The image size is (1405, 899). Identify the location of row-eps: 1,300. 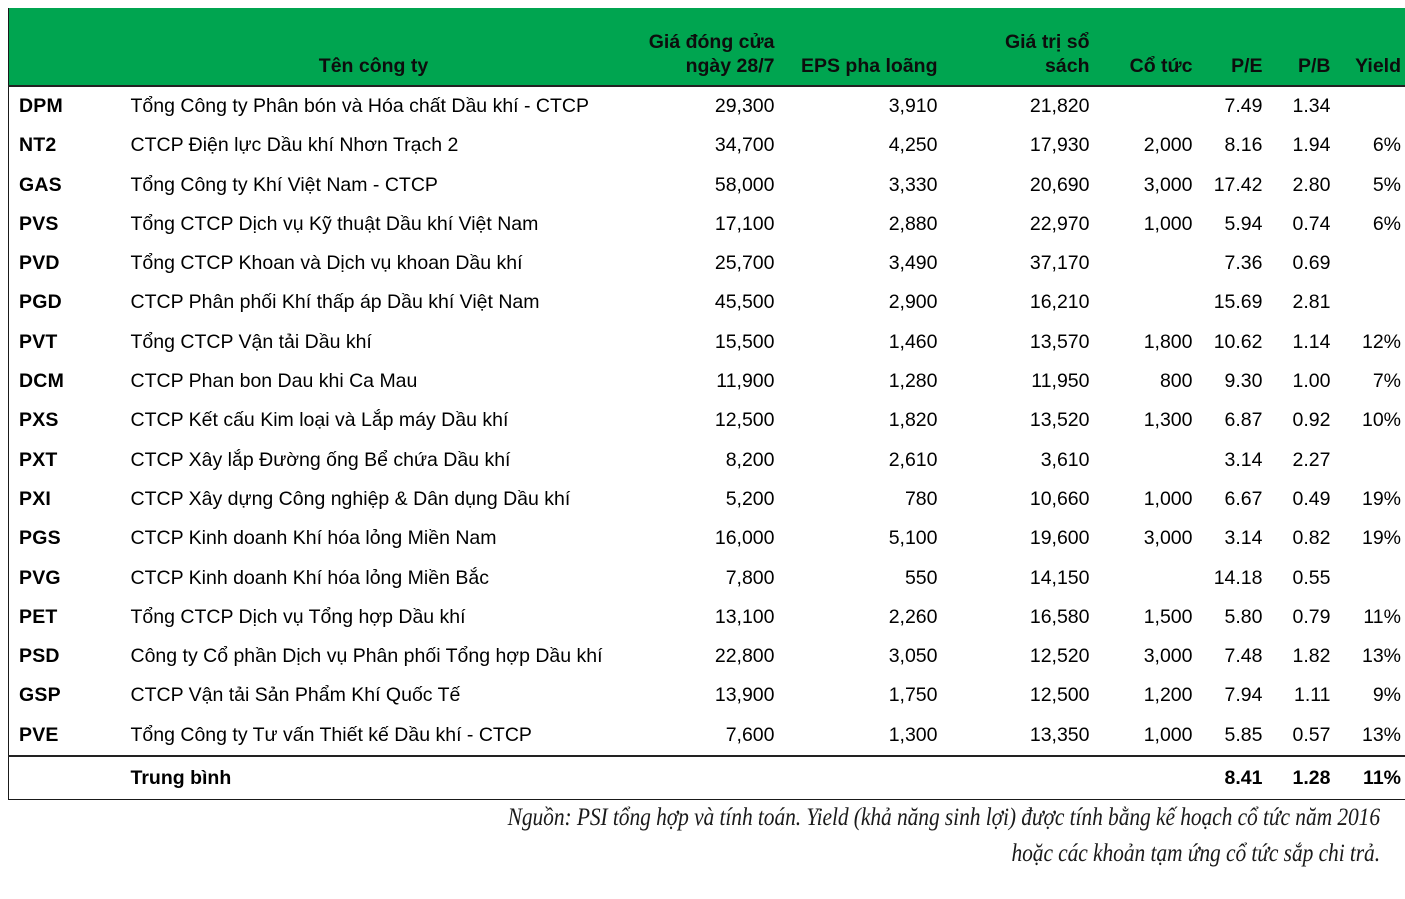
(913, 734).